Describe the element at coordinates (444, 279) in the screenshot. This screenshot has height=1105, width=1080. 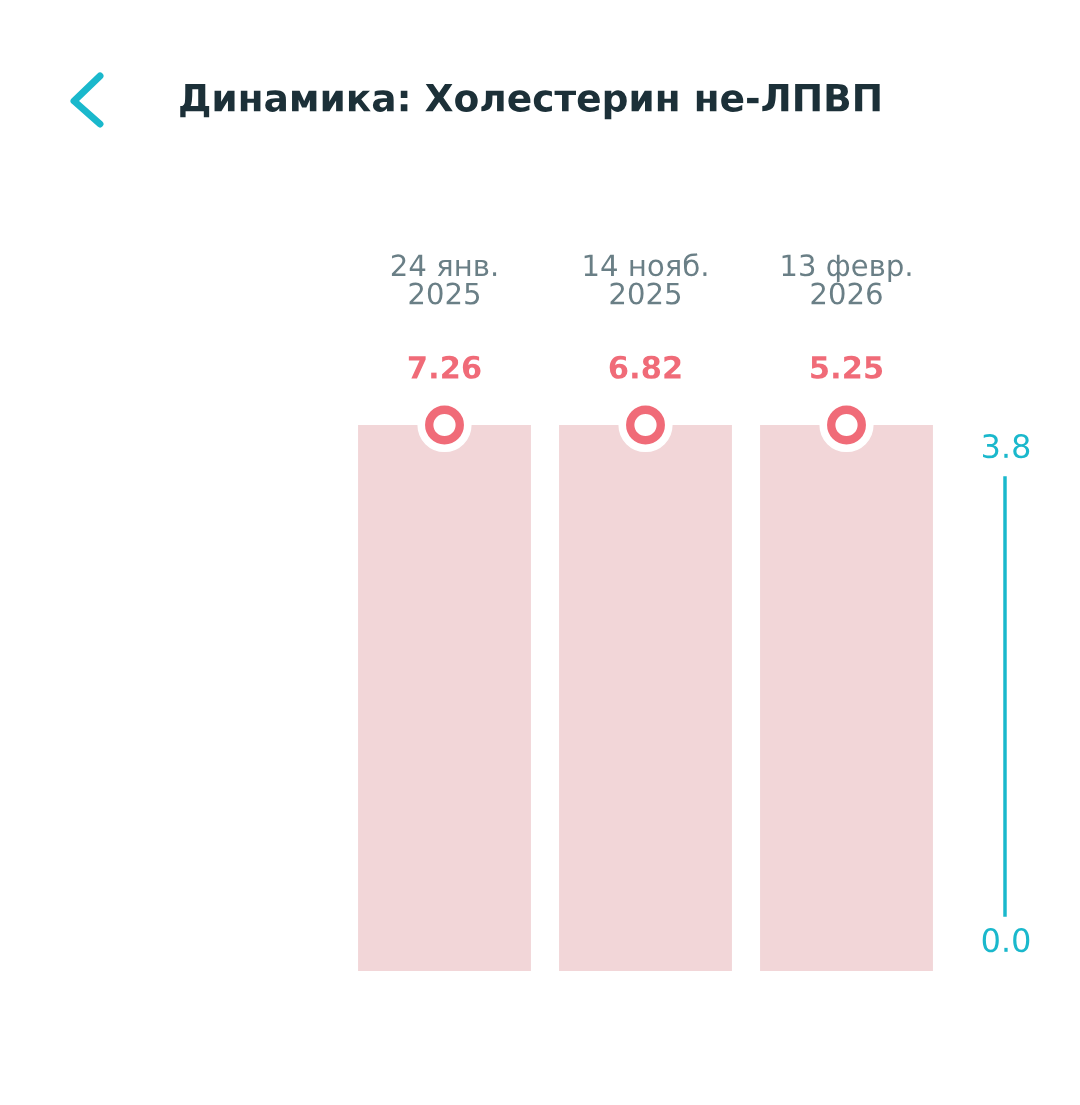
I see `category-label: 24 янв. 2025` at that location.